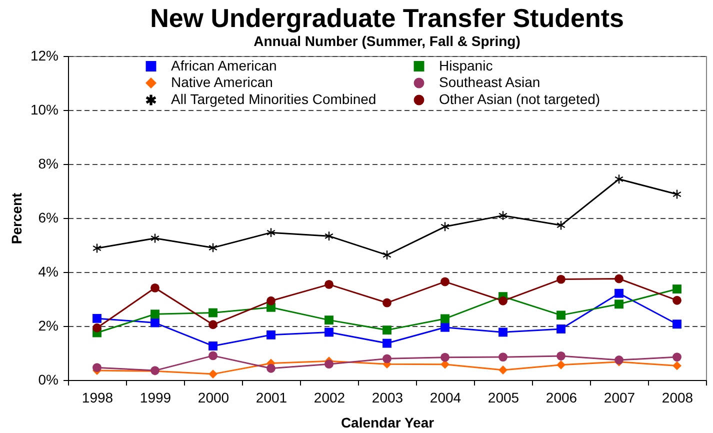 Image resolution: width=713 pixels, height=433 pixels. Describe the element at coordinates (16, 218) in the screenshot. I see `y-axis-title: Percent` at that location.